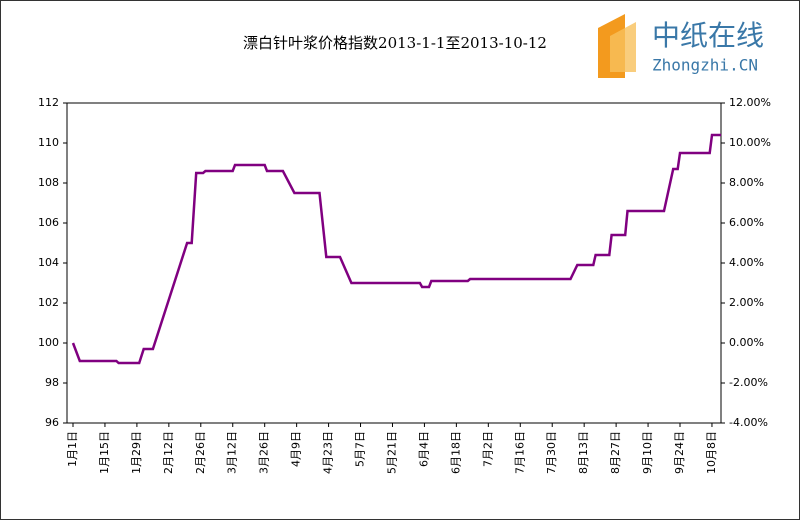 This screenshot has width=800, height=520. What do you see at coordinates (679, 452) in the screenshot?
I see `x-tick-label: 9月24日` at bounding box center [679, 452].